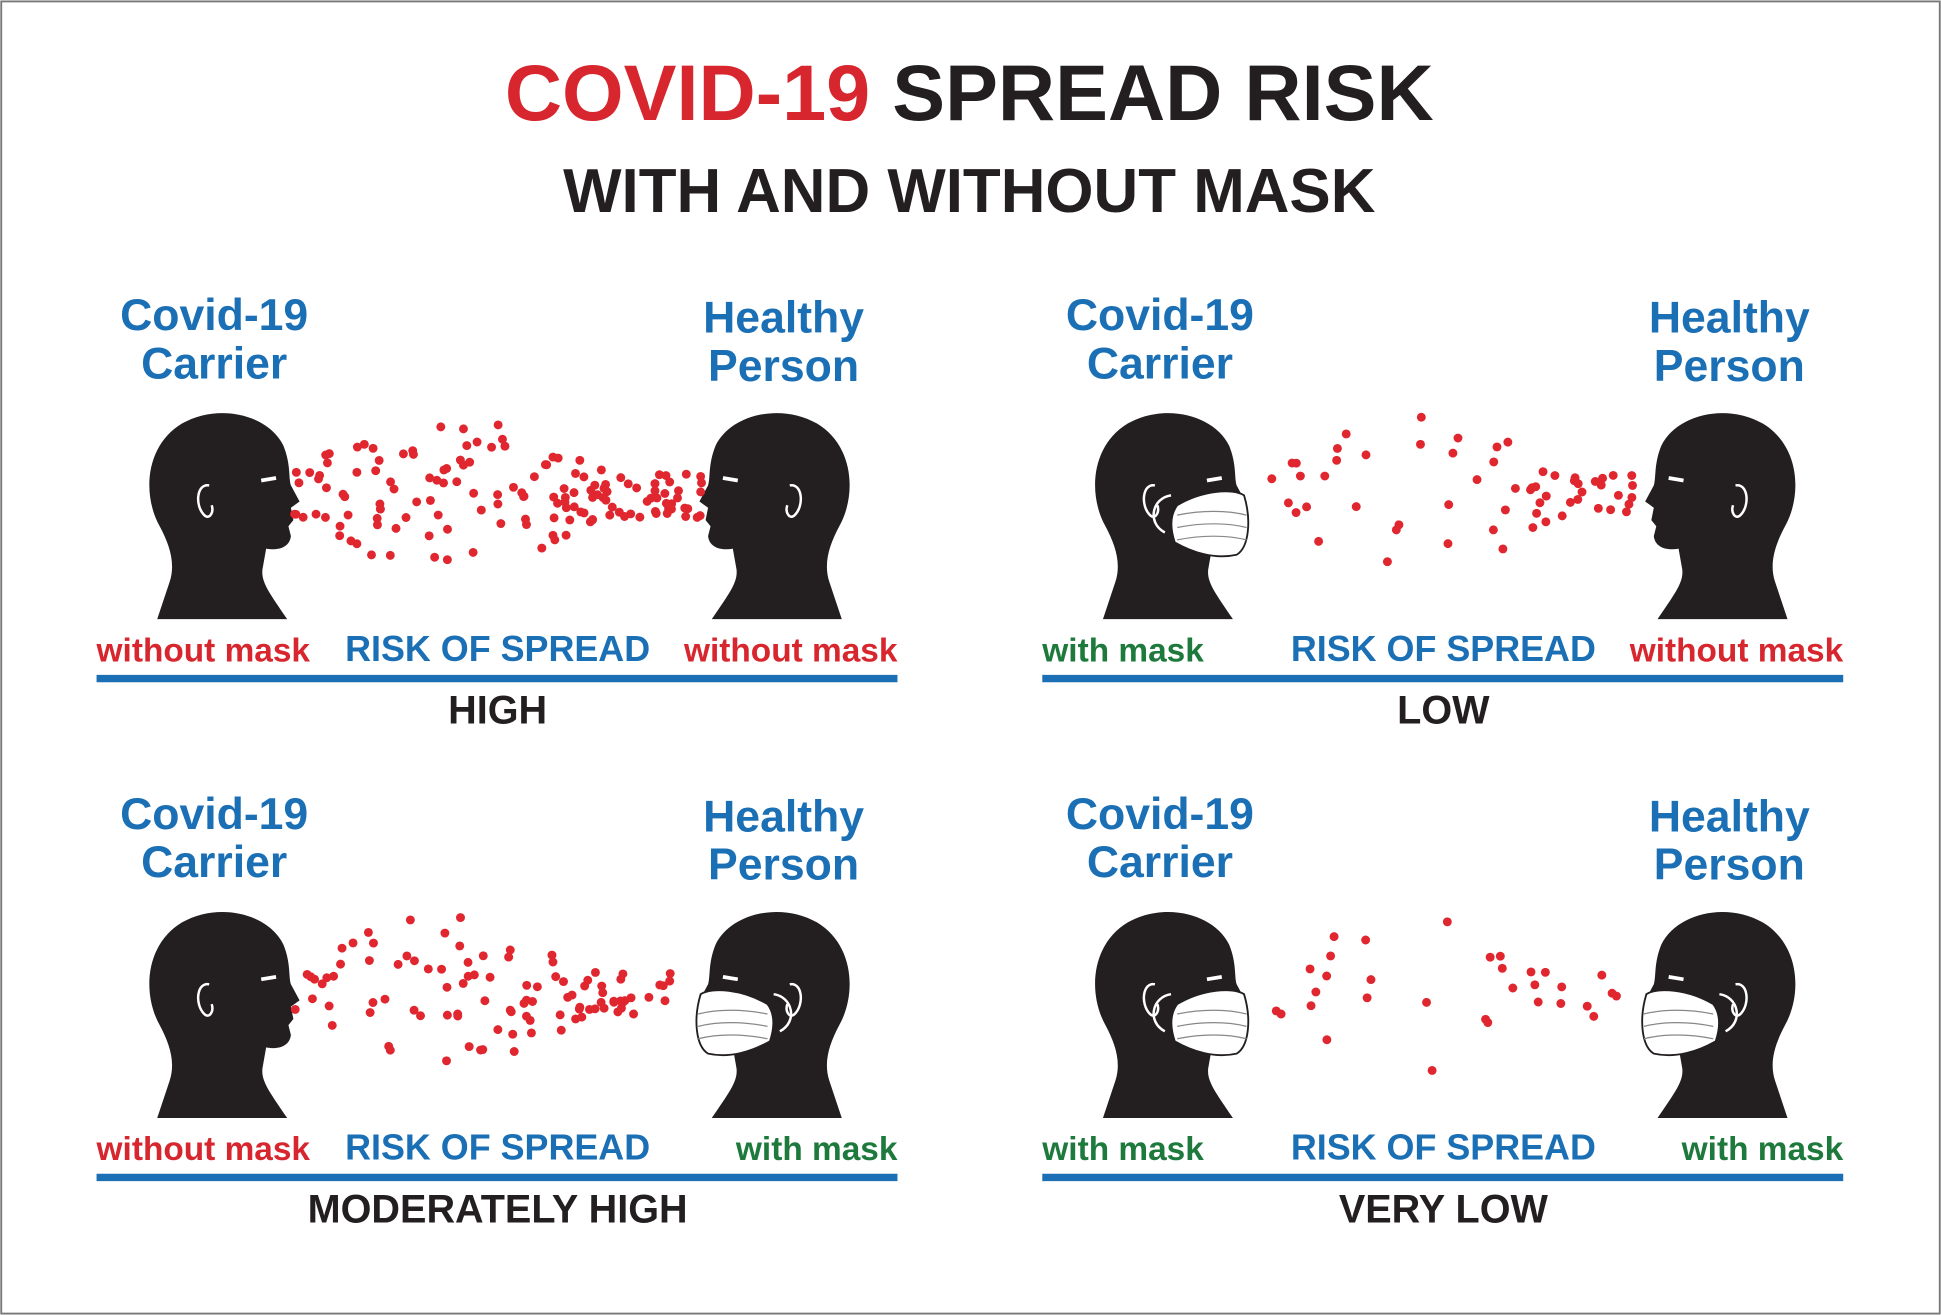 Image resolution: width=1941 pixels, height=1315 pixels. What do you see at coordinates (783, 366) in the screenshot?
I see `healthy-label: Person` at bounding box center [783, 366].